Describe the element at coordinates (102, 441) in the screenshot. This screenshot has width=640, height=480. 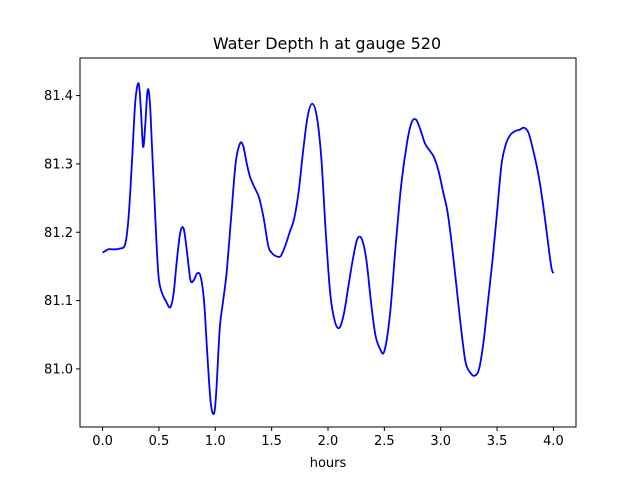
I see `x-tick-label: 0.0` at that location.